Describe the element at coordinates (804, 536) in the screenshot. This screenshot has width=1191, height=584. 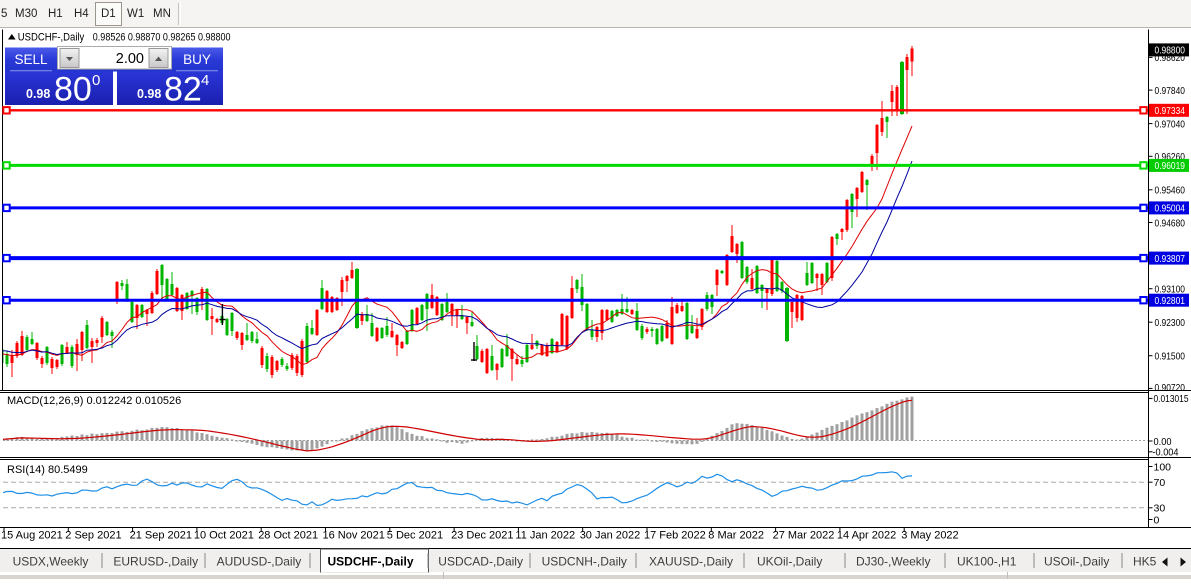
I see `svg-text: 27 Mar 2022` at that location.